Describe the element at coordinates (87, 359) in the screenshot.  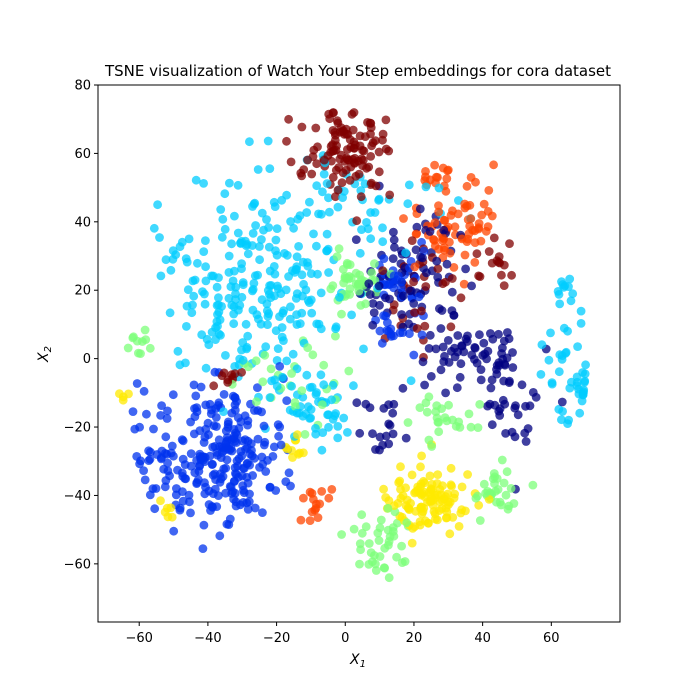
I see `y-tick-label: 0` at that location.